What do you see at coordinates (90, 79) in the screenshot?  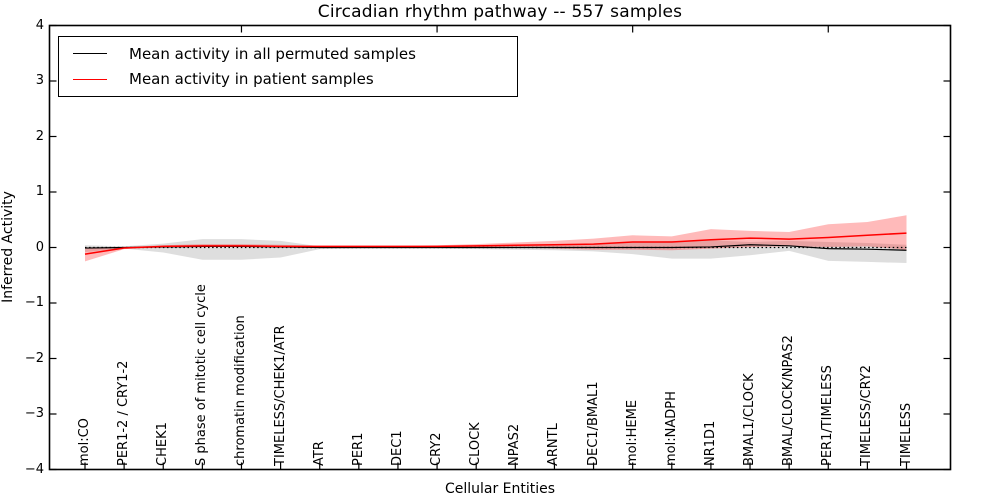 I see `patient-line-swatch` at bounding box center [90, 79].